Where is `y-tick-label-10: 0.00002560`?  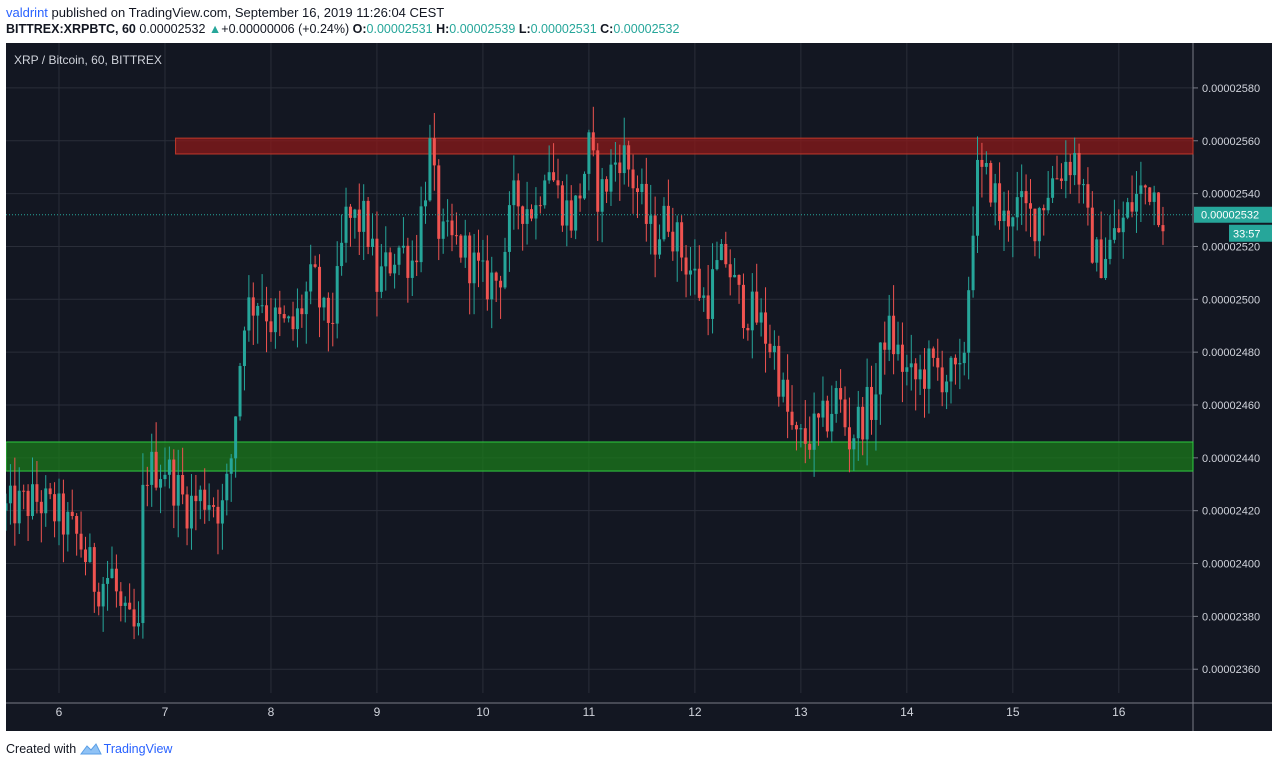
y-tick-label-10: 0.00002560 is located at coordinates (1231, 142).